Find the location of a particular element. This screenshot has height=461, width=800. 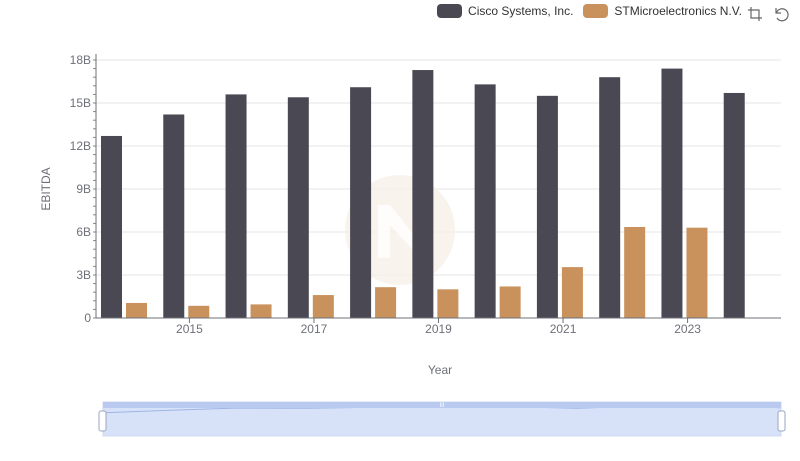

bar-stm-2020 is located at coordinates (510, 302).